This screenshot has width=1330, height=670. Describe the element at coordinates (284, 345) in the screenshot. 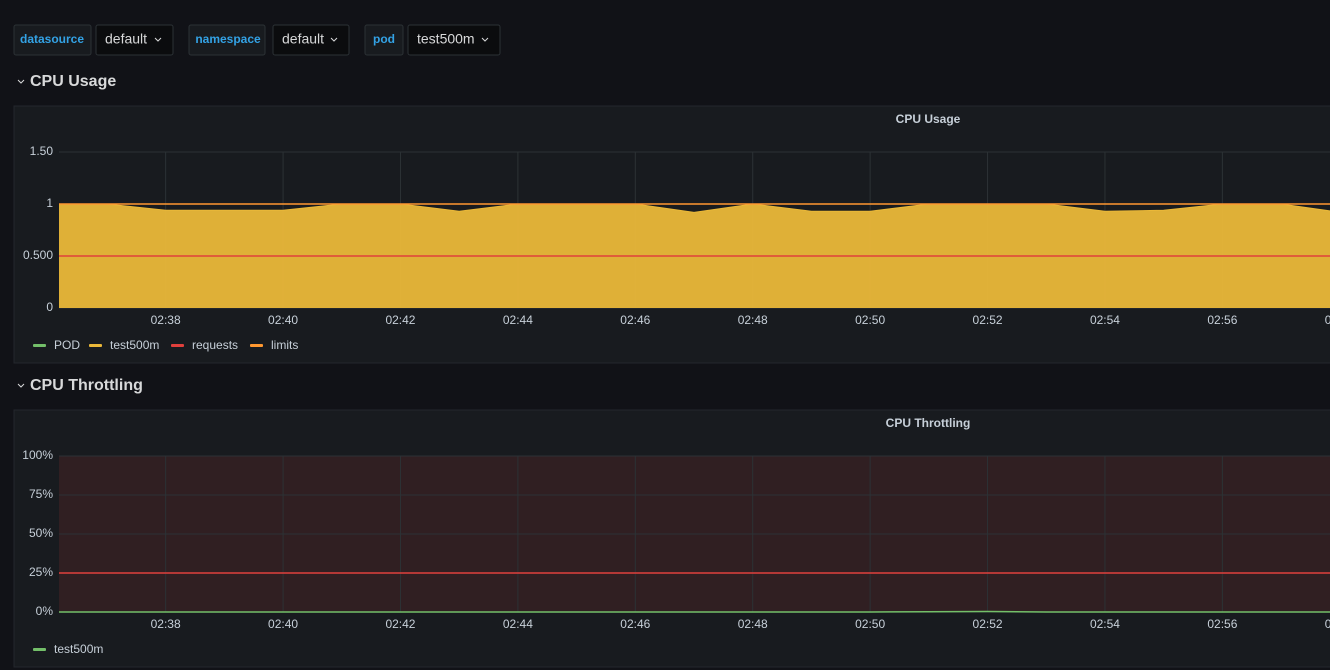

I see `legend-label: limits` at that location.